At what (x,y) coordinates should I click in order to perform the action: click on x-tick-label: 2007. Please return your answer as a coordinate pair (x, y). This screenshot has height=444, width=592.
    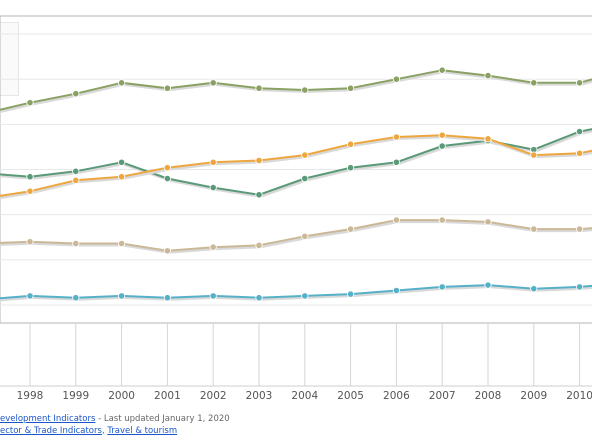
    Looking at the image, I should click on (442, 396).